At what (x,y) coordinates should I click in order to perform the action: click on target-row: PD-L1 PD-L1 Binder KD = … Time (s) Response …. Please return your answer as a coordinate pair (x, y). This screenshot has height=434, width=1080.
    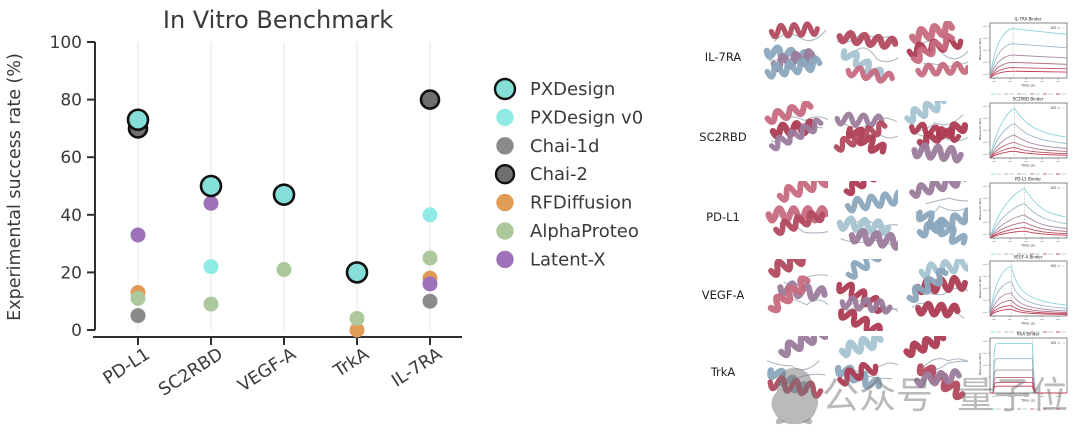
    Looking at the image, I should click on (885, 216).